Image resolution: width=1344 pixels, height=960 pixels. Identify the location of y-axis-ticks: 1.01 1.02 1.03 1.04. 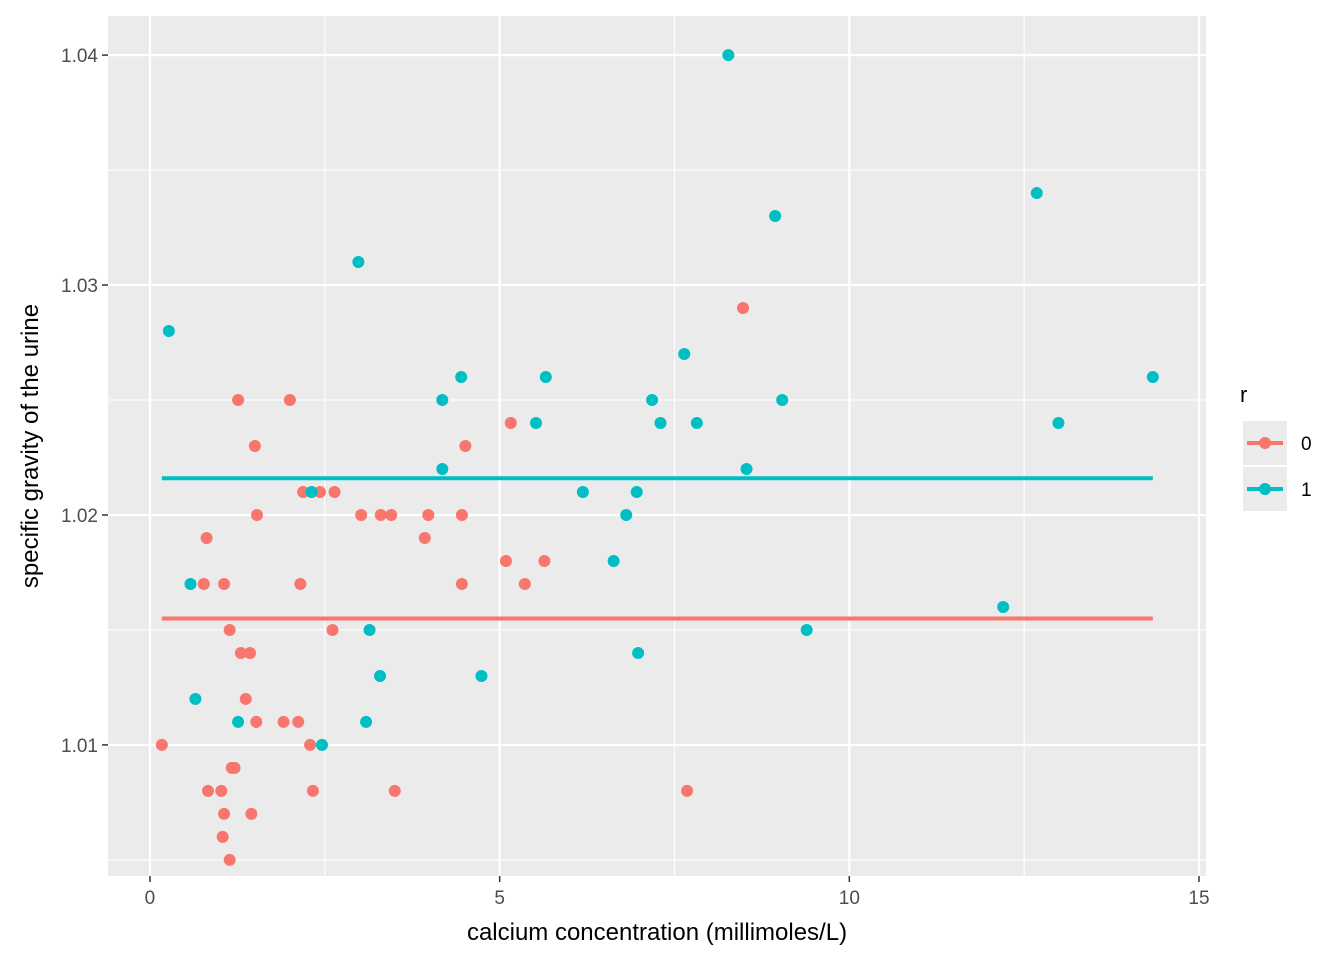
(84, 401).